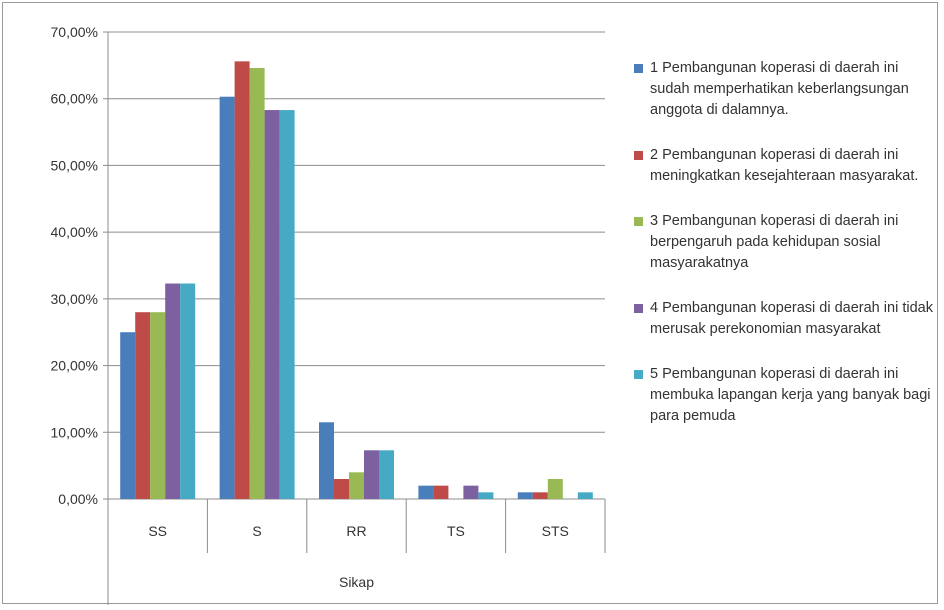 Image resolution: width=944 pixels, height=610 pixels. What do you see at coordinates (555, 531) in the screenshot?
I see `category-label: STS` at bounding box center [555, 531].